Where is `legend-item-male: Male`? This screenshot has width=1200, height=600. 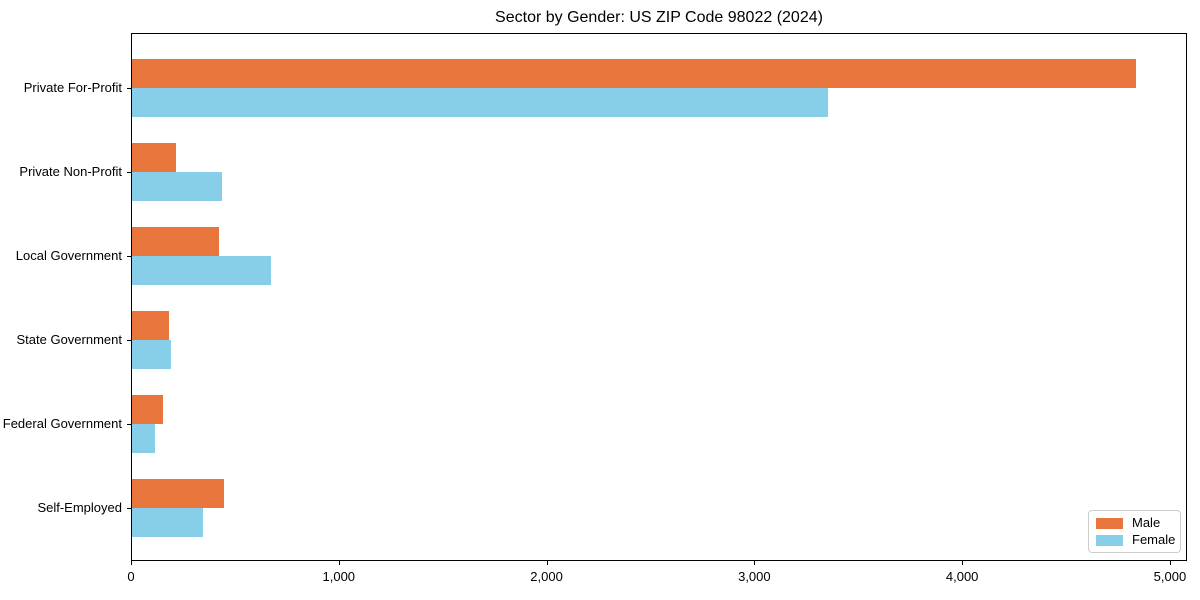
legend-item-male: Male is located at coordinates (1134, 523).